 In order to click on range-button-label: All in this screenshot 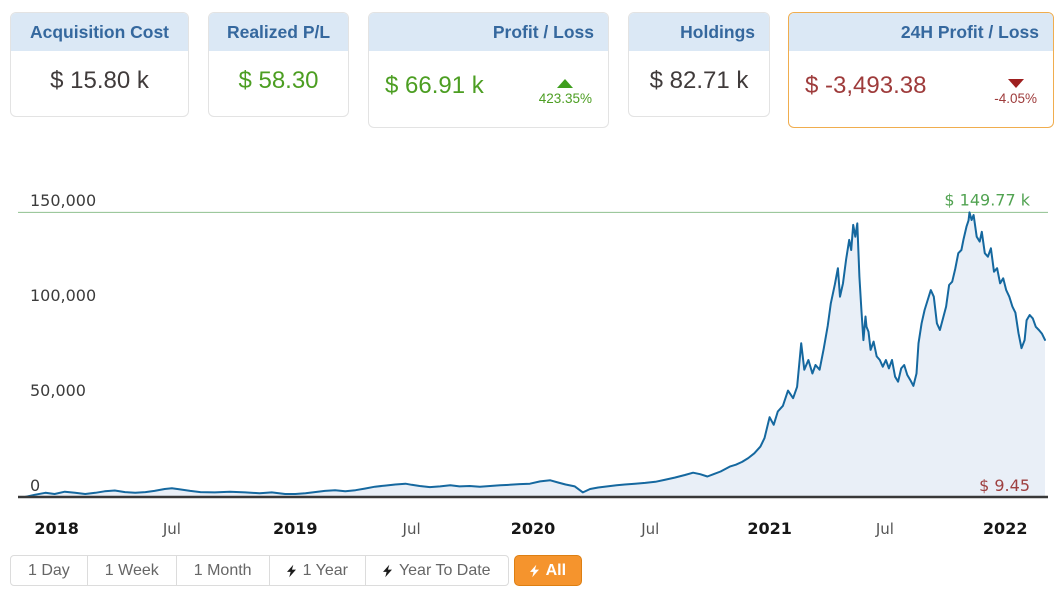, I will do `click(556, 570)`.